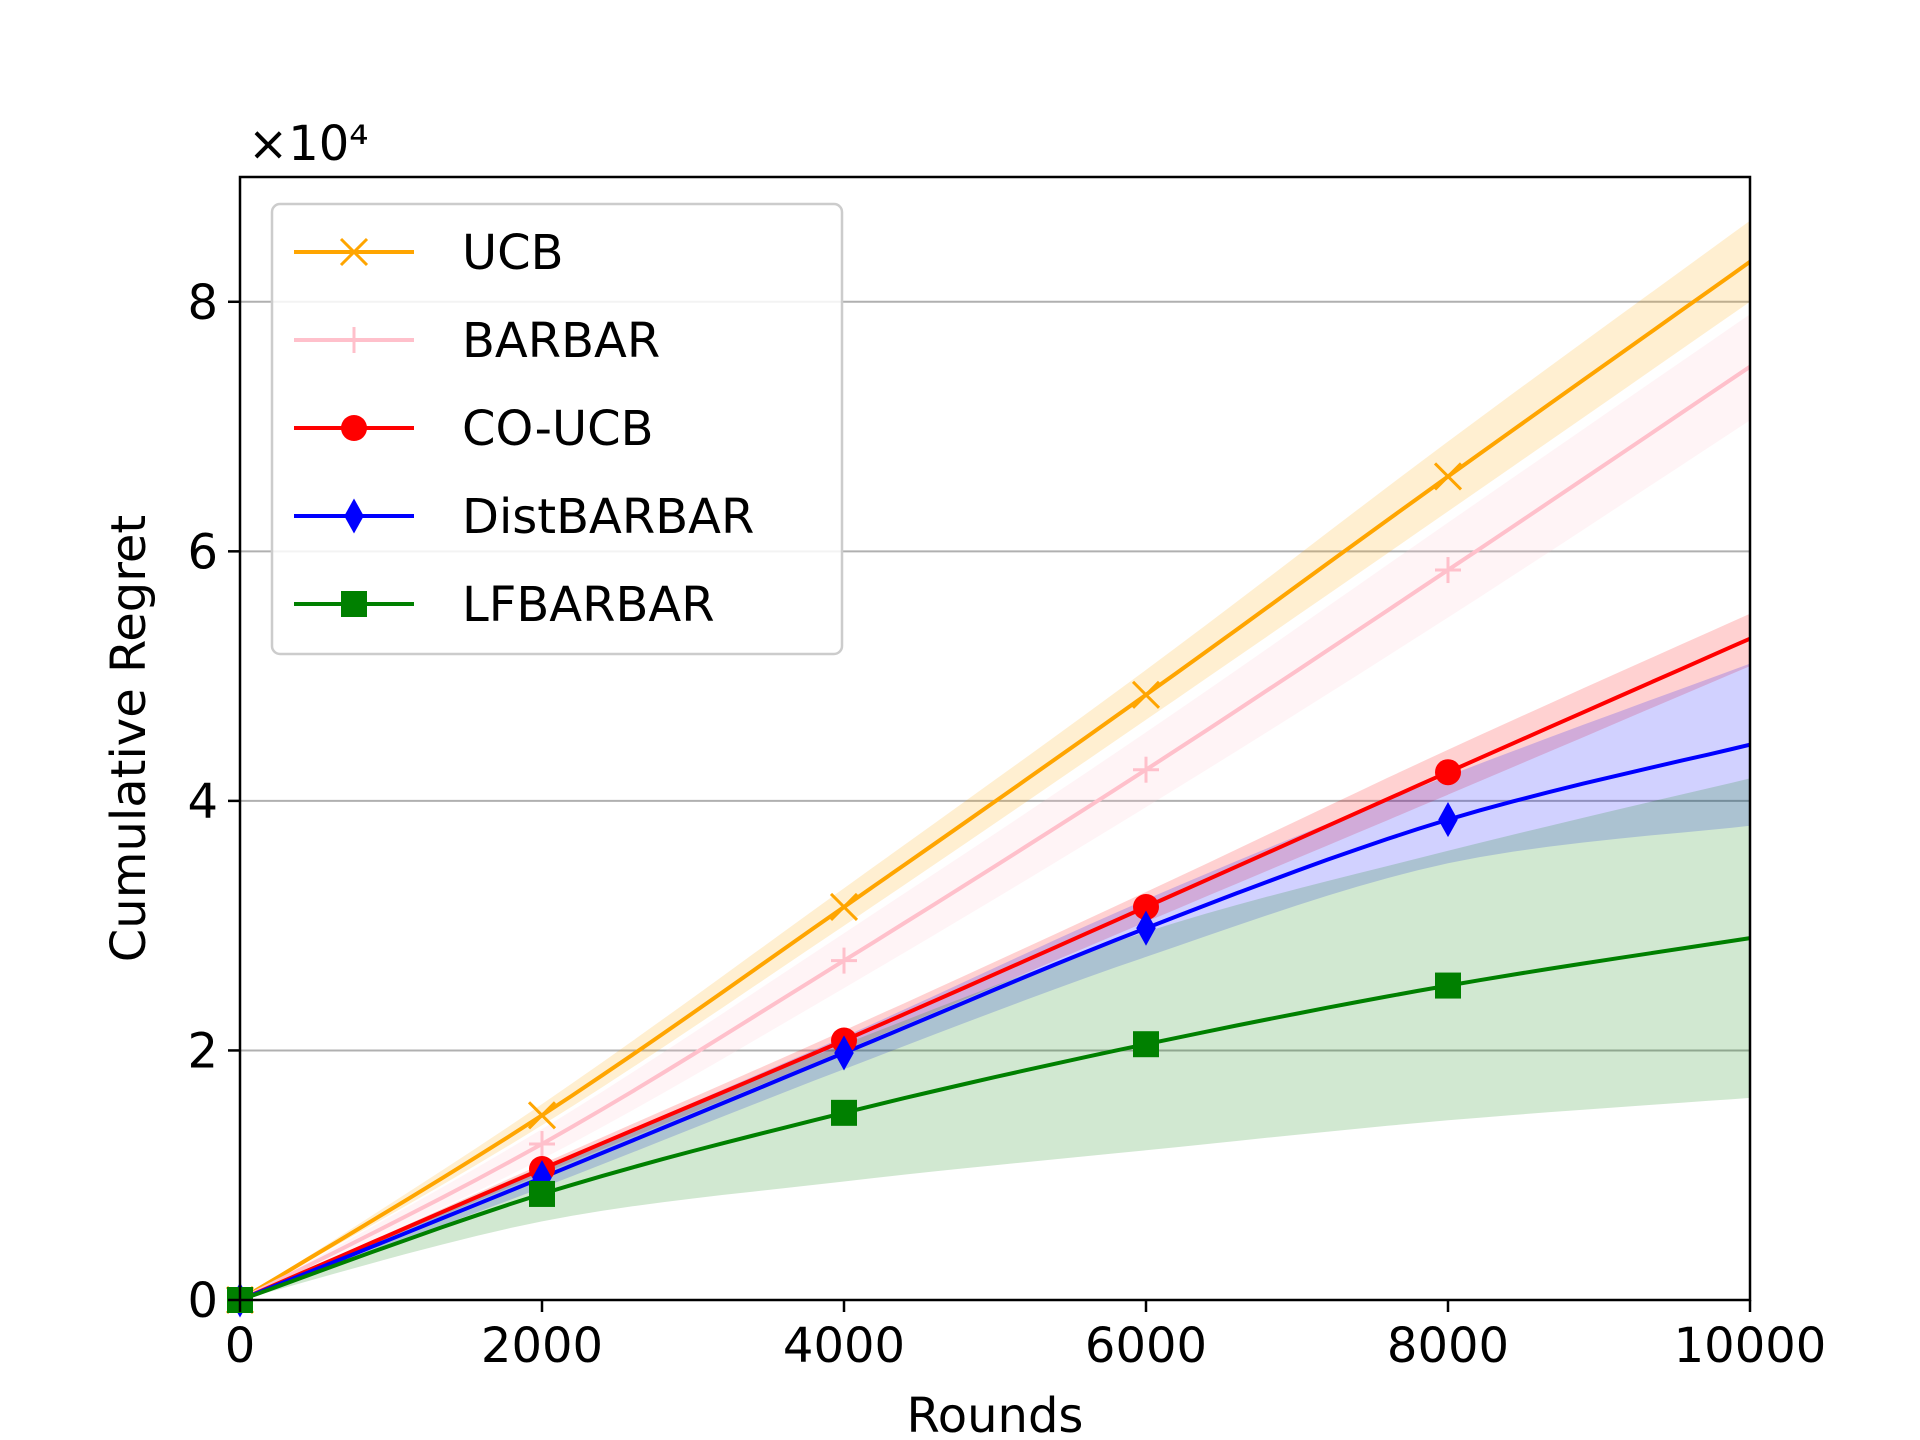 The width and height of the screenshot is (1920, 1440). Describe the element at coordinates (202, 1301) in the screenshot. I see `y-tick-label-0: 0` at that location.